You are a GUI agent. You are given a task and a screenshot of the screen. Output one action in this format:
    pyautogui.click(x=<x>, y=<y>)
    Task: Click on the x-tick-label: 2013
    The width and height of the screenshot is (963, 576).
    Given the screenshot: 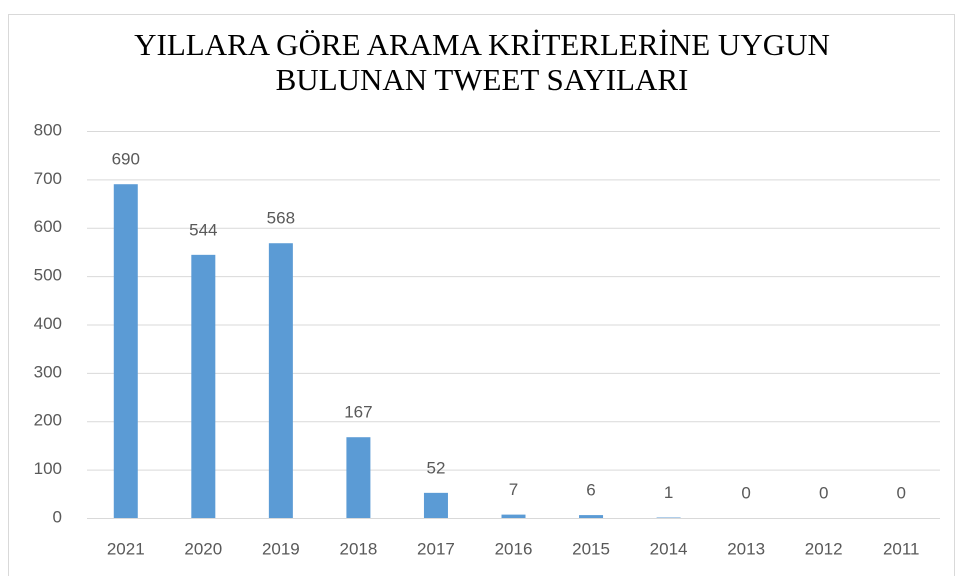 What is the action you would take?
    pyautogui.click(x=746, y=548)
    